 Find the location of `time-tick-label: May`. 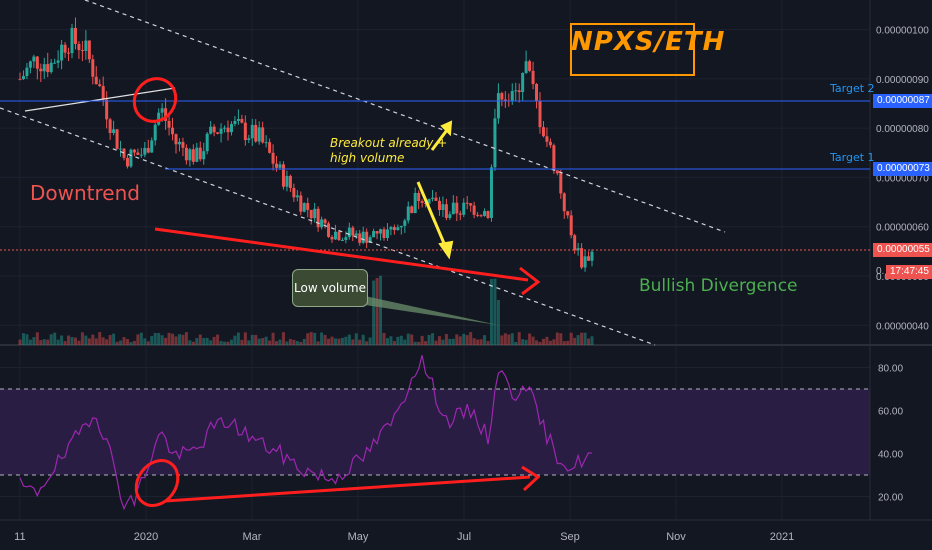

time-tick-label: May is located at coordinates (358, 537).